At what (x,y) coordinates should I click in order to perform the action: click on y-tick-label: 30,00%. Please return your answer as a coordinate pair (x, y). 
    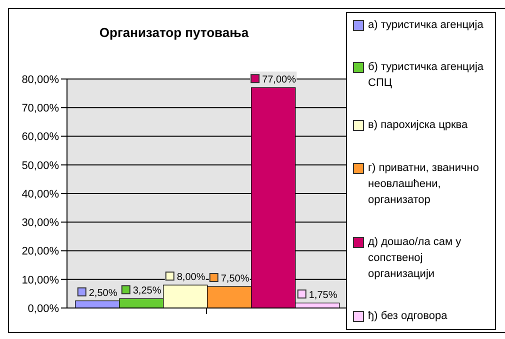
    Looking at the image, I should click on (41, 223).